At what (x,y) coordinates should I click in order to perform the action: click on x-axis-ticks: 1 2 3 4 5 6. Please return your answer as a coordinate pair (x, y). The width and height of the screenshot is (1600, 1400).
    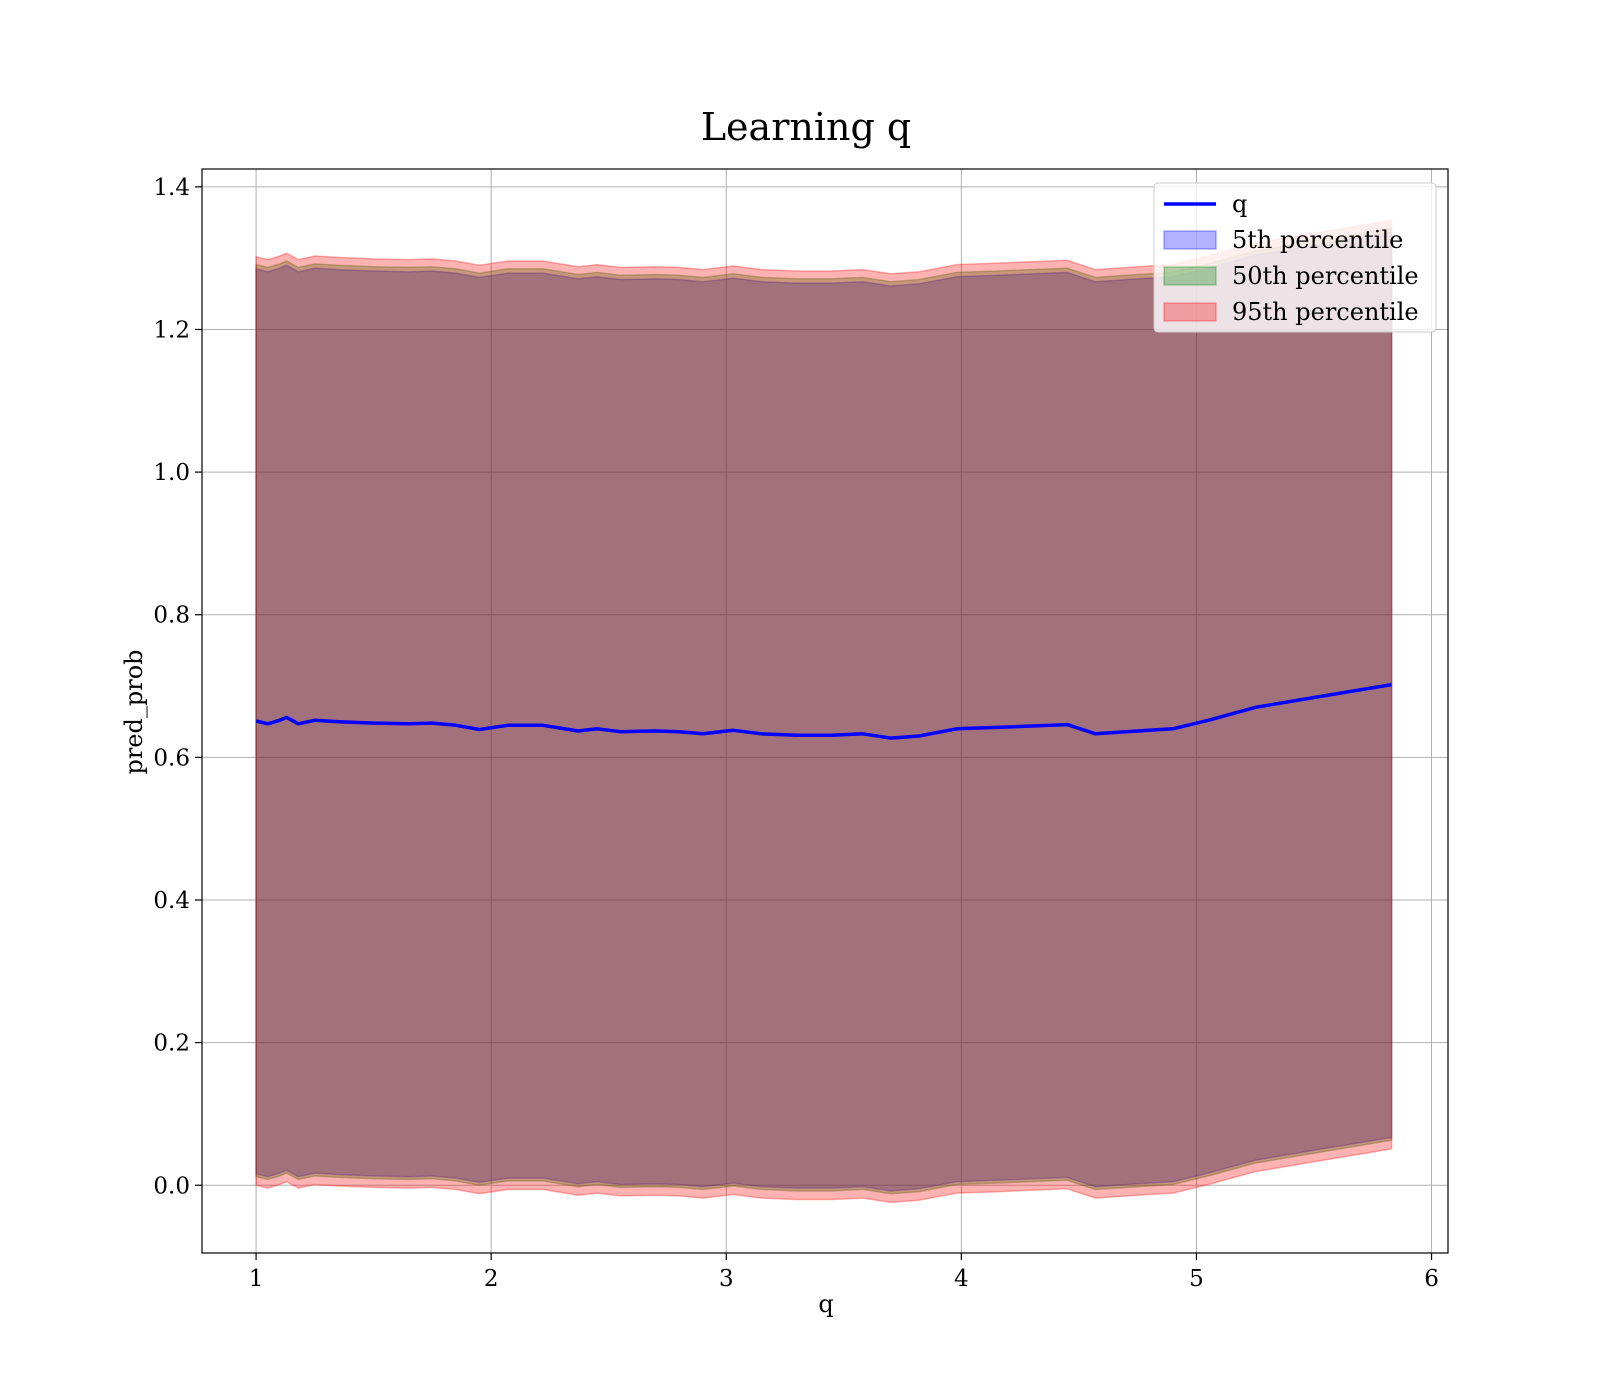
    Looking at the image, I should click on (844, 1272).